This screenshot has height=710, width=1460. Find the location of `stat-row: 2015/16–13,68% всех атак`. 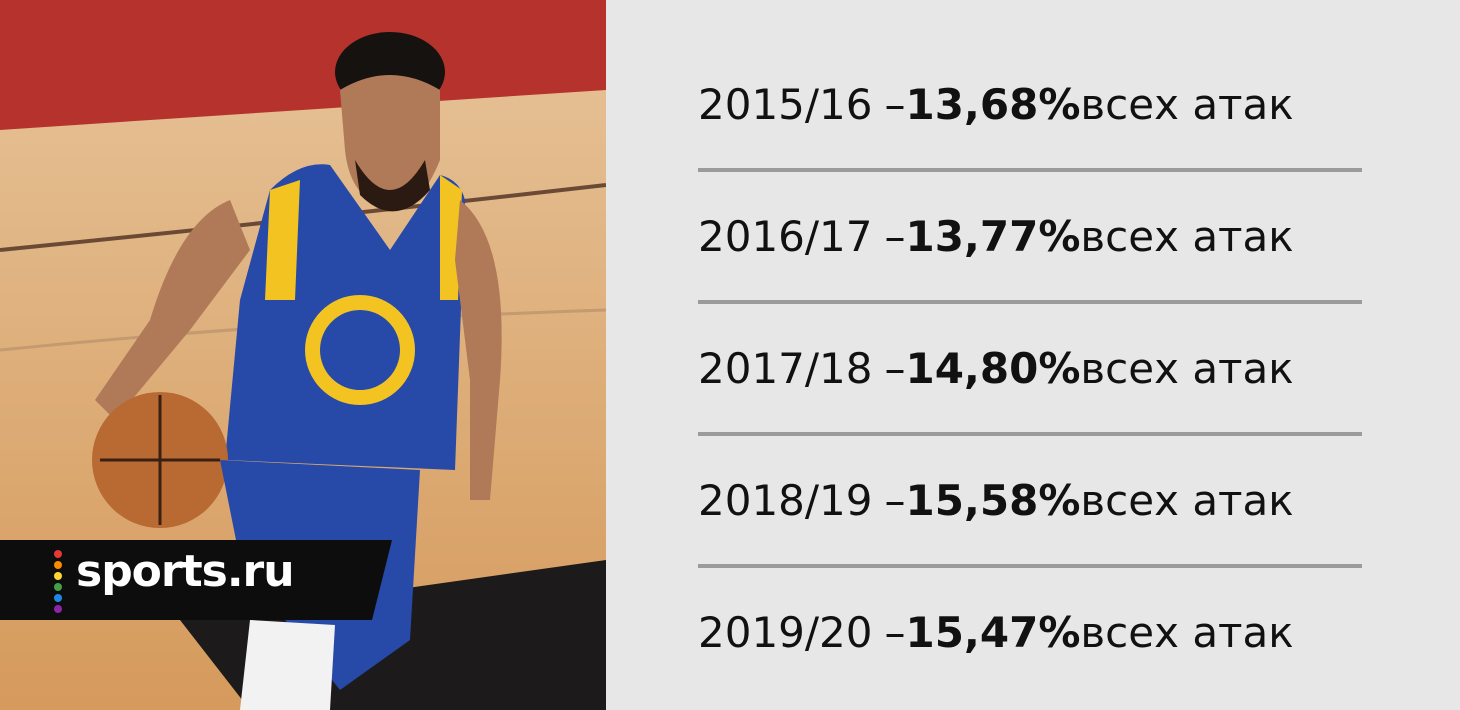

stat-row: 2015/16–13,68% всех атак is located at coordinates (1030, 104).